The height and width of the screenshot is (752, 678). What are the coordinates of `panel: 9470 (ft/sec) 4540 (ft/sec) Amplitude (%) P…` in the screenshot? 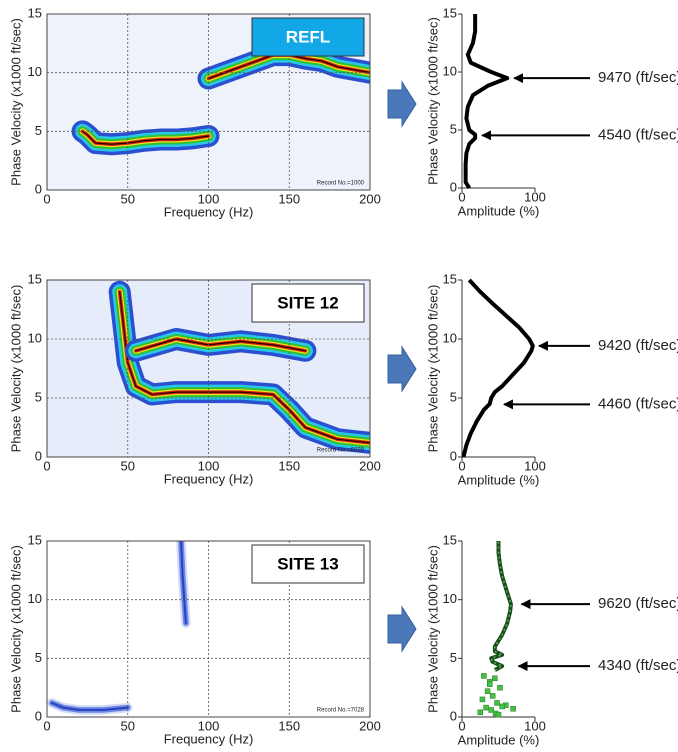 It's located at (551, 111).